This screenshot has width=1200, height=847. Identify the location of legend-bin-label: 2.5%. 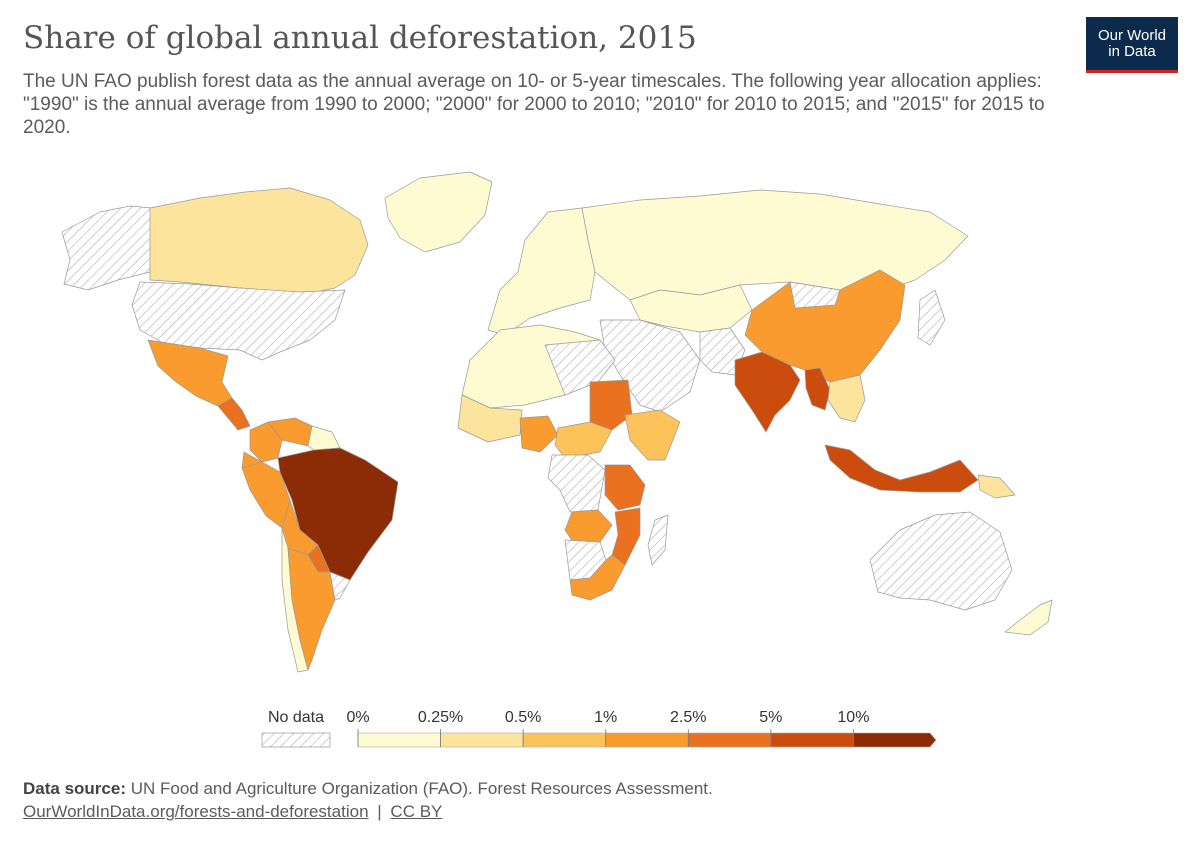
(688, 717).